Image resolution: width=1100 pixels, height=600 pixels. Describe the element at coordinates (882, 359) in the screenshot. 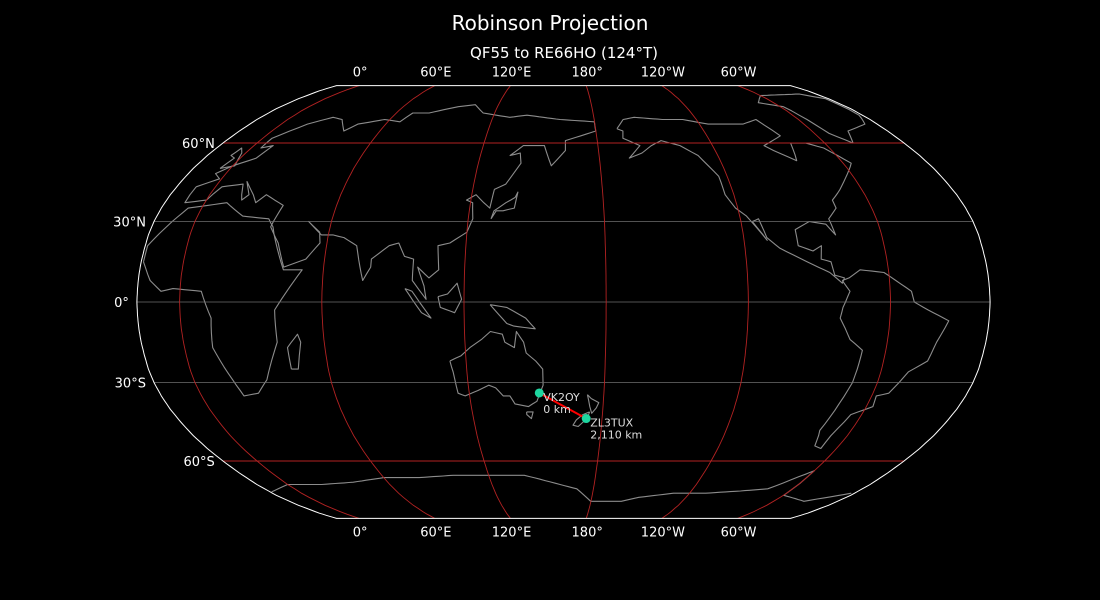

I see `coastline-south-america` at that location.